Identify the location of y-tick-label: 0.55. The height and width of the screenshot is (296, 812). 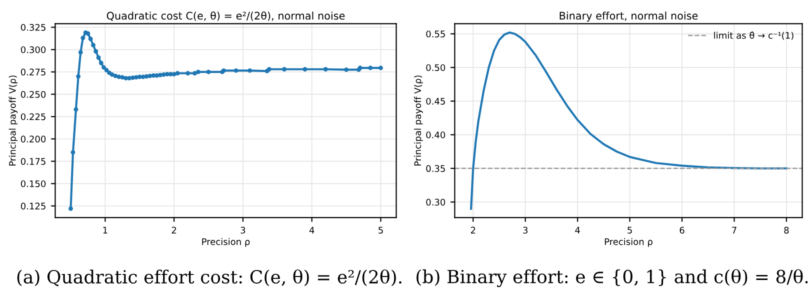
(435, 34).